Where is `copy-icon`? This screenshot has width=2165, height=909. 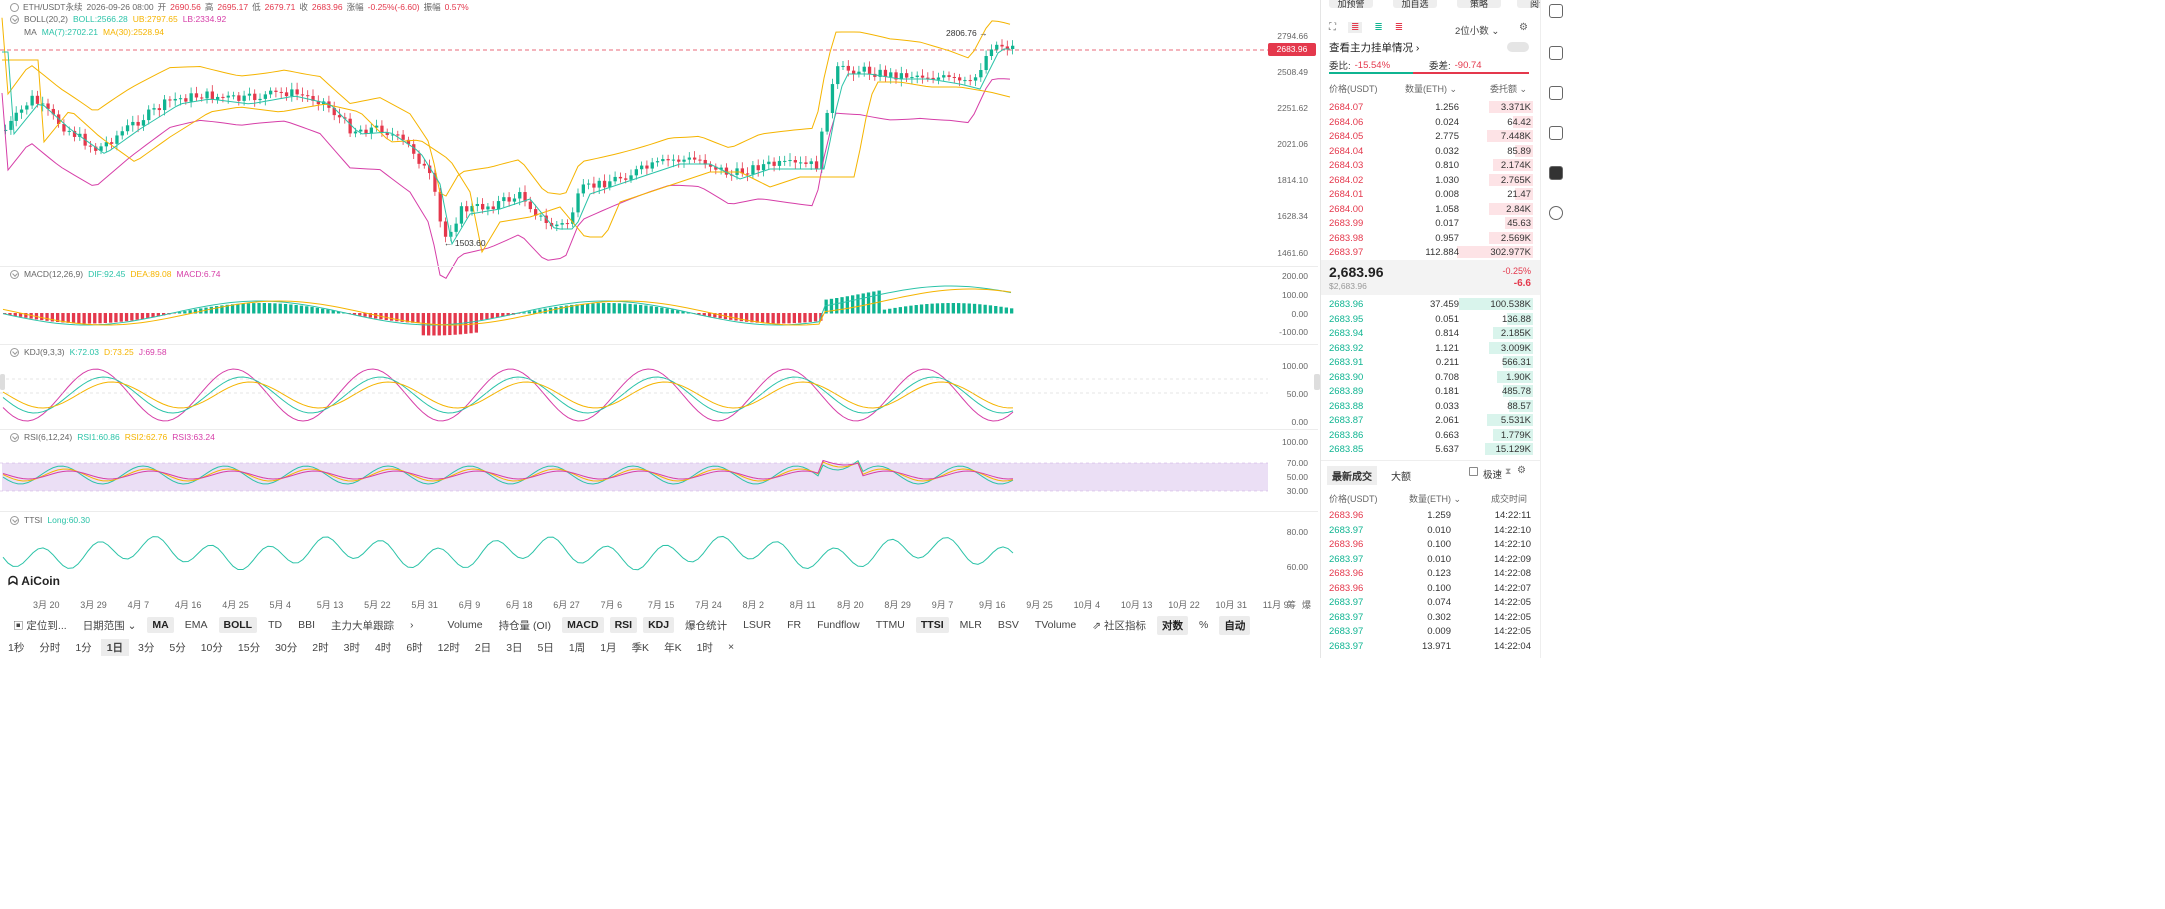
copy-icon is located at coordinates (1556, 53).